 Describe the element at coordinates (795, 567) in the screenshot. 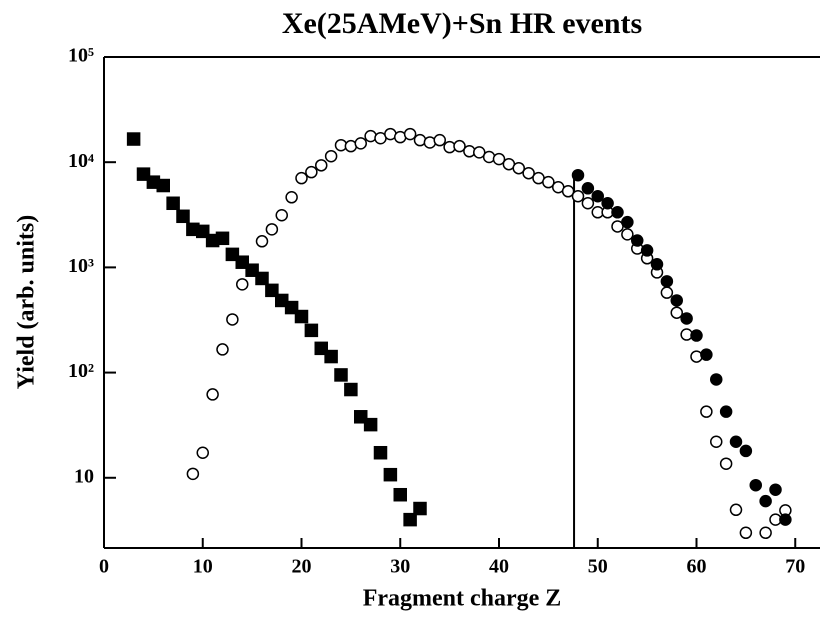

I see `x-tick-label: 70` at that location.